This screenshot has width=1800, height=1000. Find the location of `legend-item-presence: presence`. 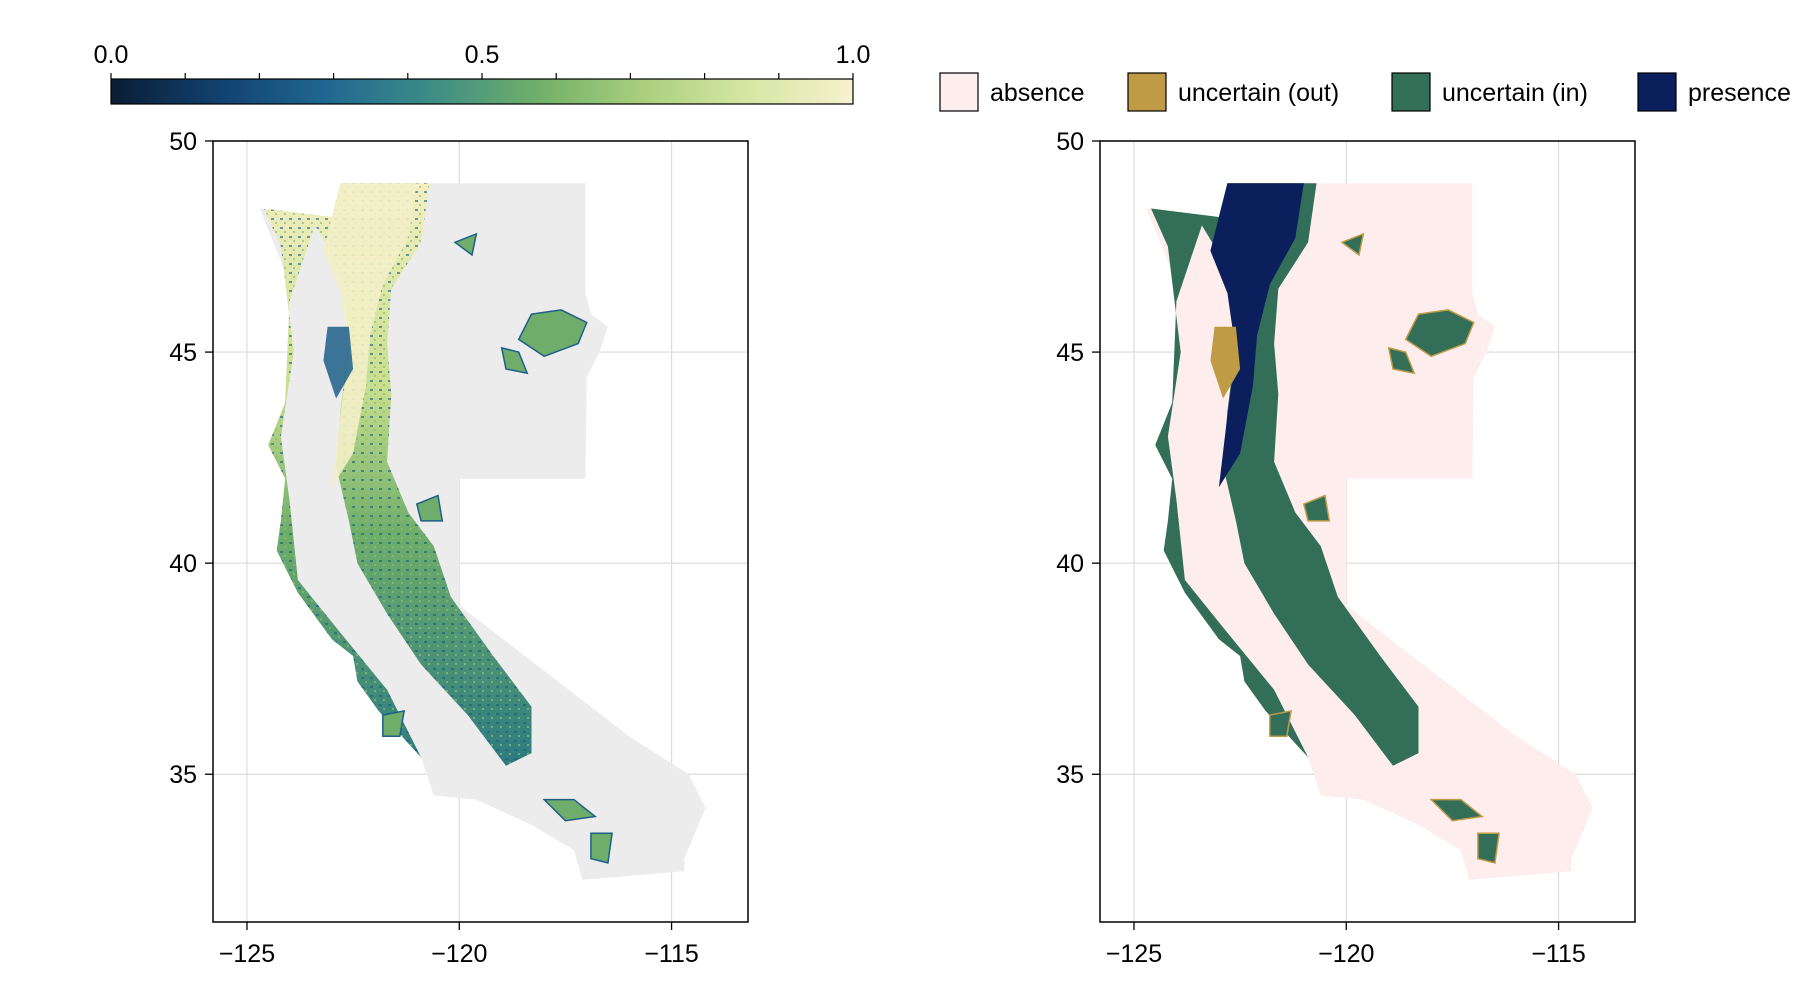

legend-item-presence: presence is located at coordinates (1714, 92).